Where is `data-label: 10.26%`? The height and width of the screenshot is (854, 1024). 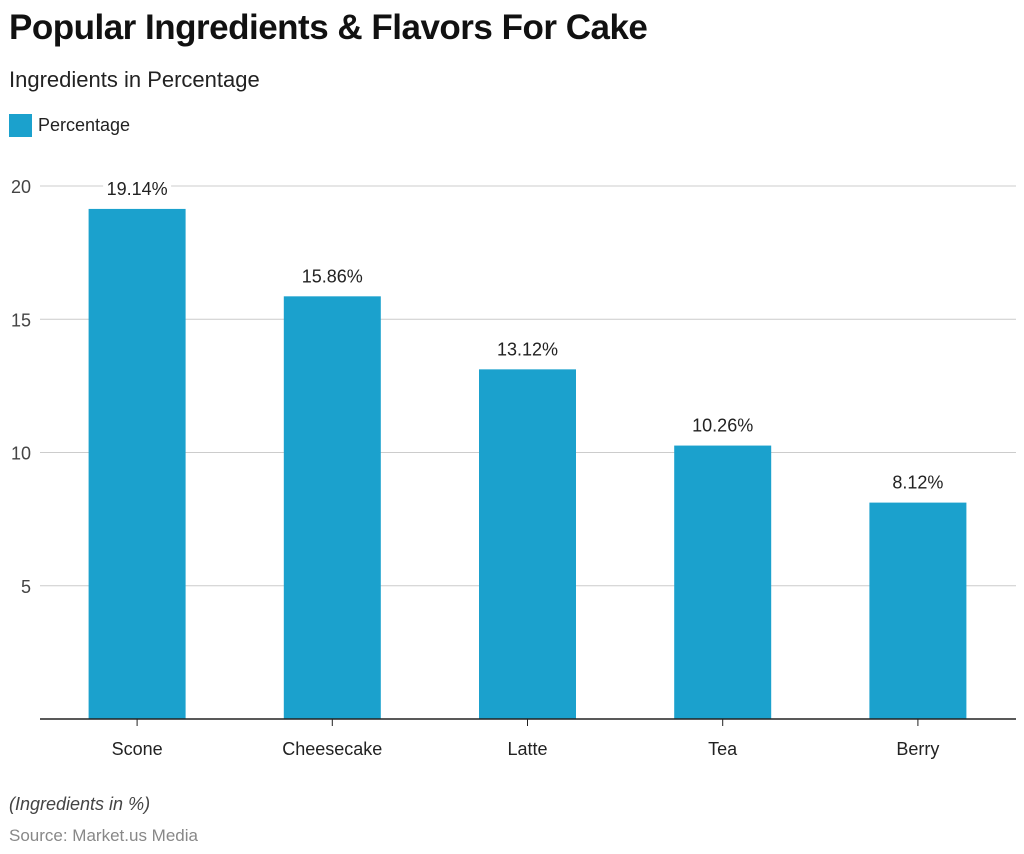 data-label: 10.26% is located at coordinates (722, 426).